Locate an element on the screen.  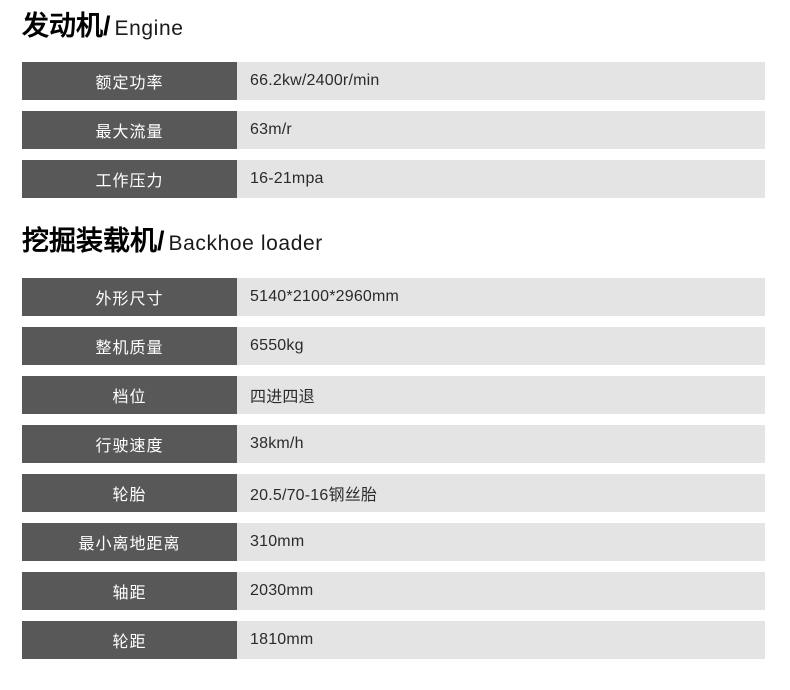
table-row: 外形尺寸 5140*2100*2960mm is located at coordinates (393, 296).